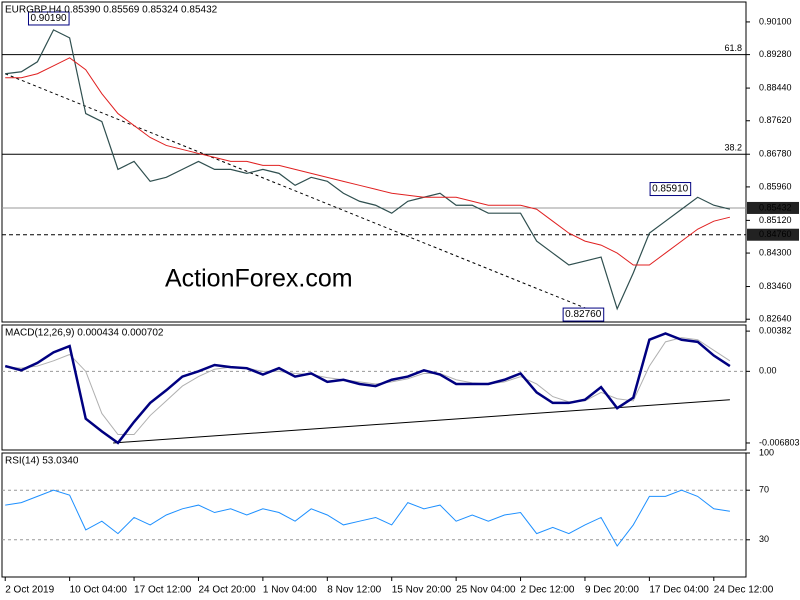 This screenshot has width=800, height=600. Describe the element at coordinates (548, 590) in the screenshot. I see `x-tick-label: 2 Dec 12:00` at that location.